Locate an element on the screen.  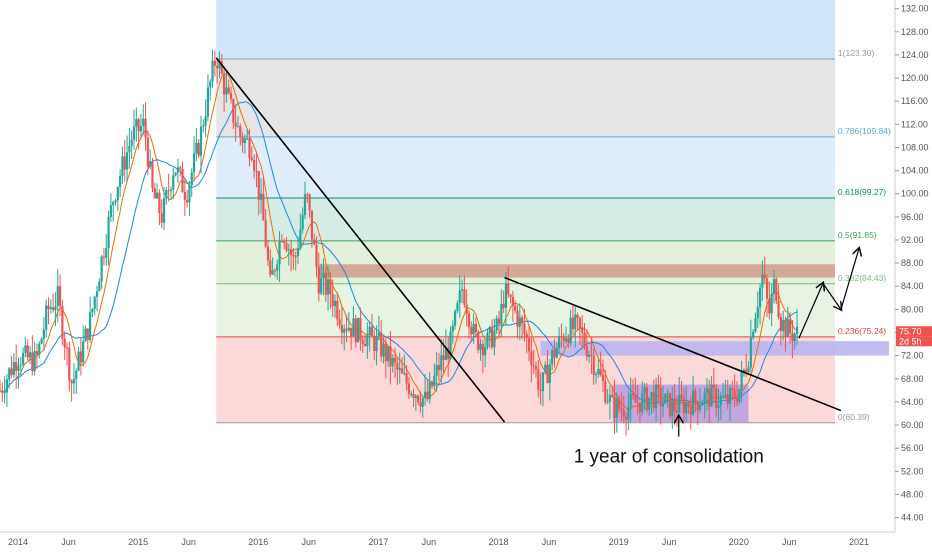
y-tick-label: 44.00 is located at coordinates (912, 518).